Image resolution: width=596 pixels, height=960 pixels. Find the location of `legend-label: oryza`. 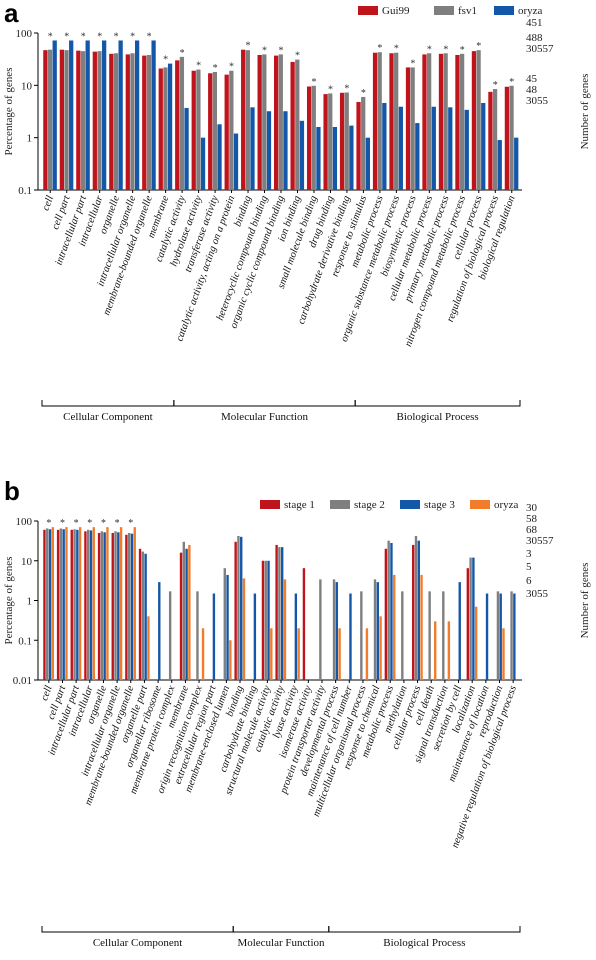

legend-label: oryza is located at coordinates (530, 11).